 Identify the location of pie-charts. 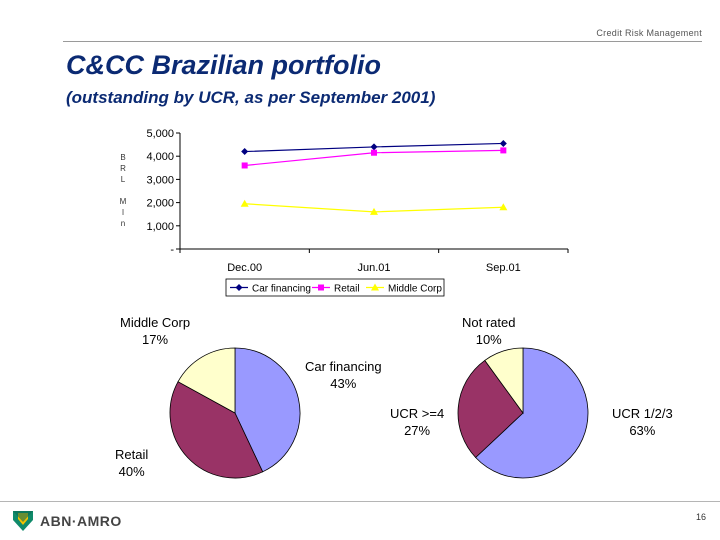
(379, 413).